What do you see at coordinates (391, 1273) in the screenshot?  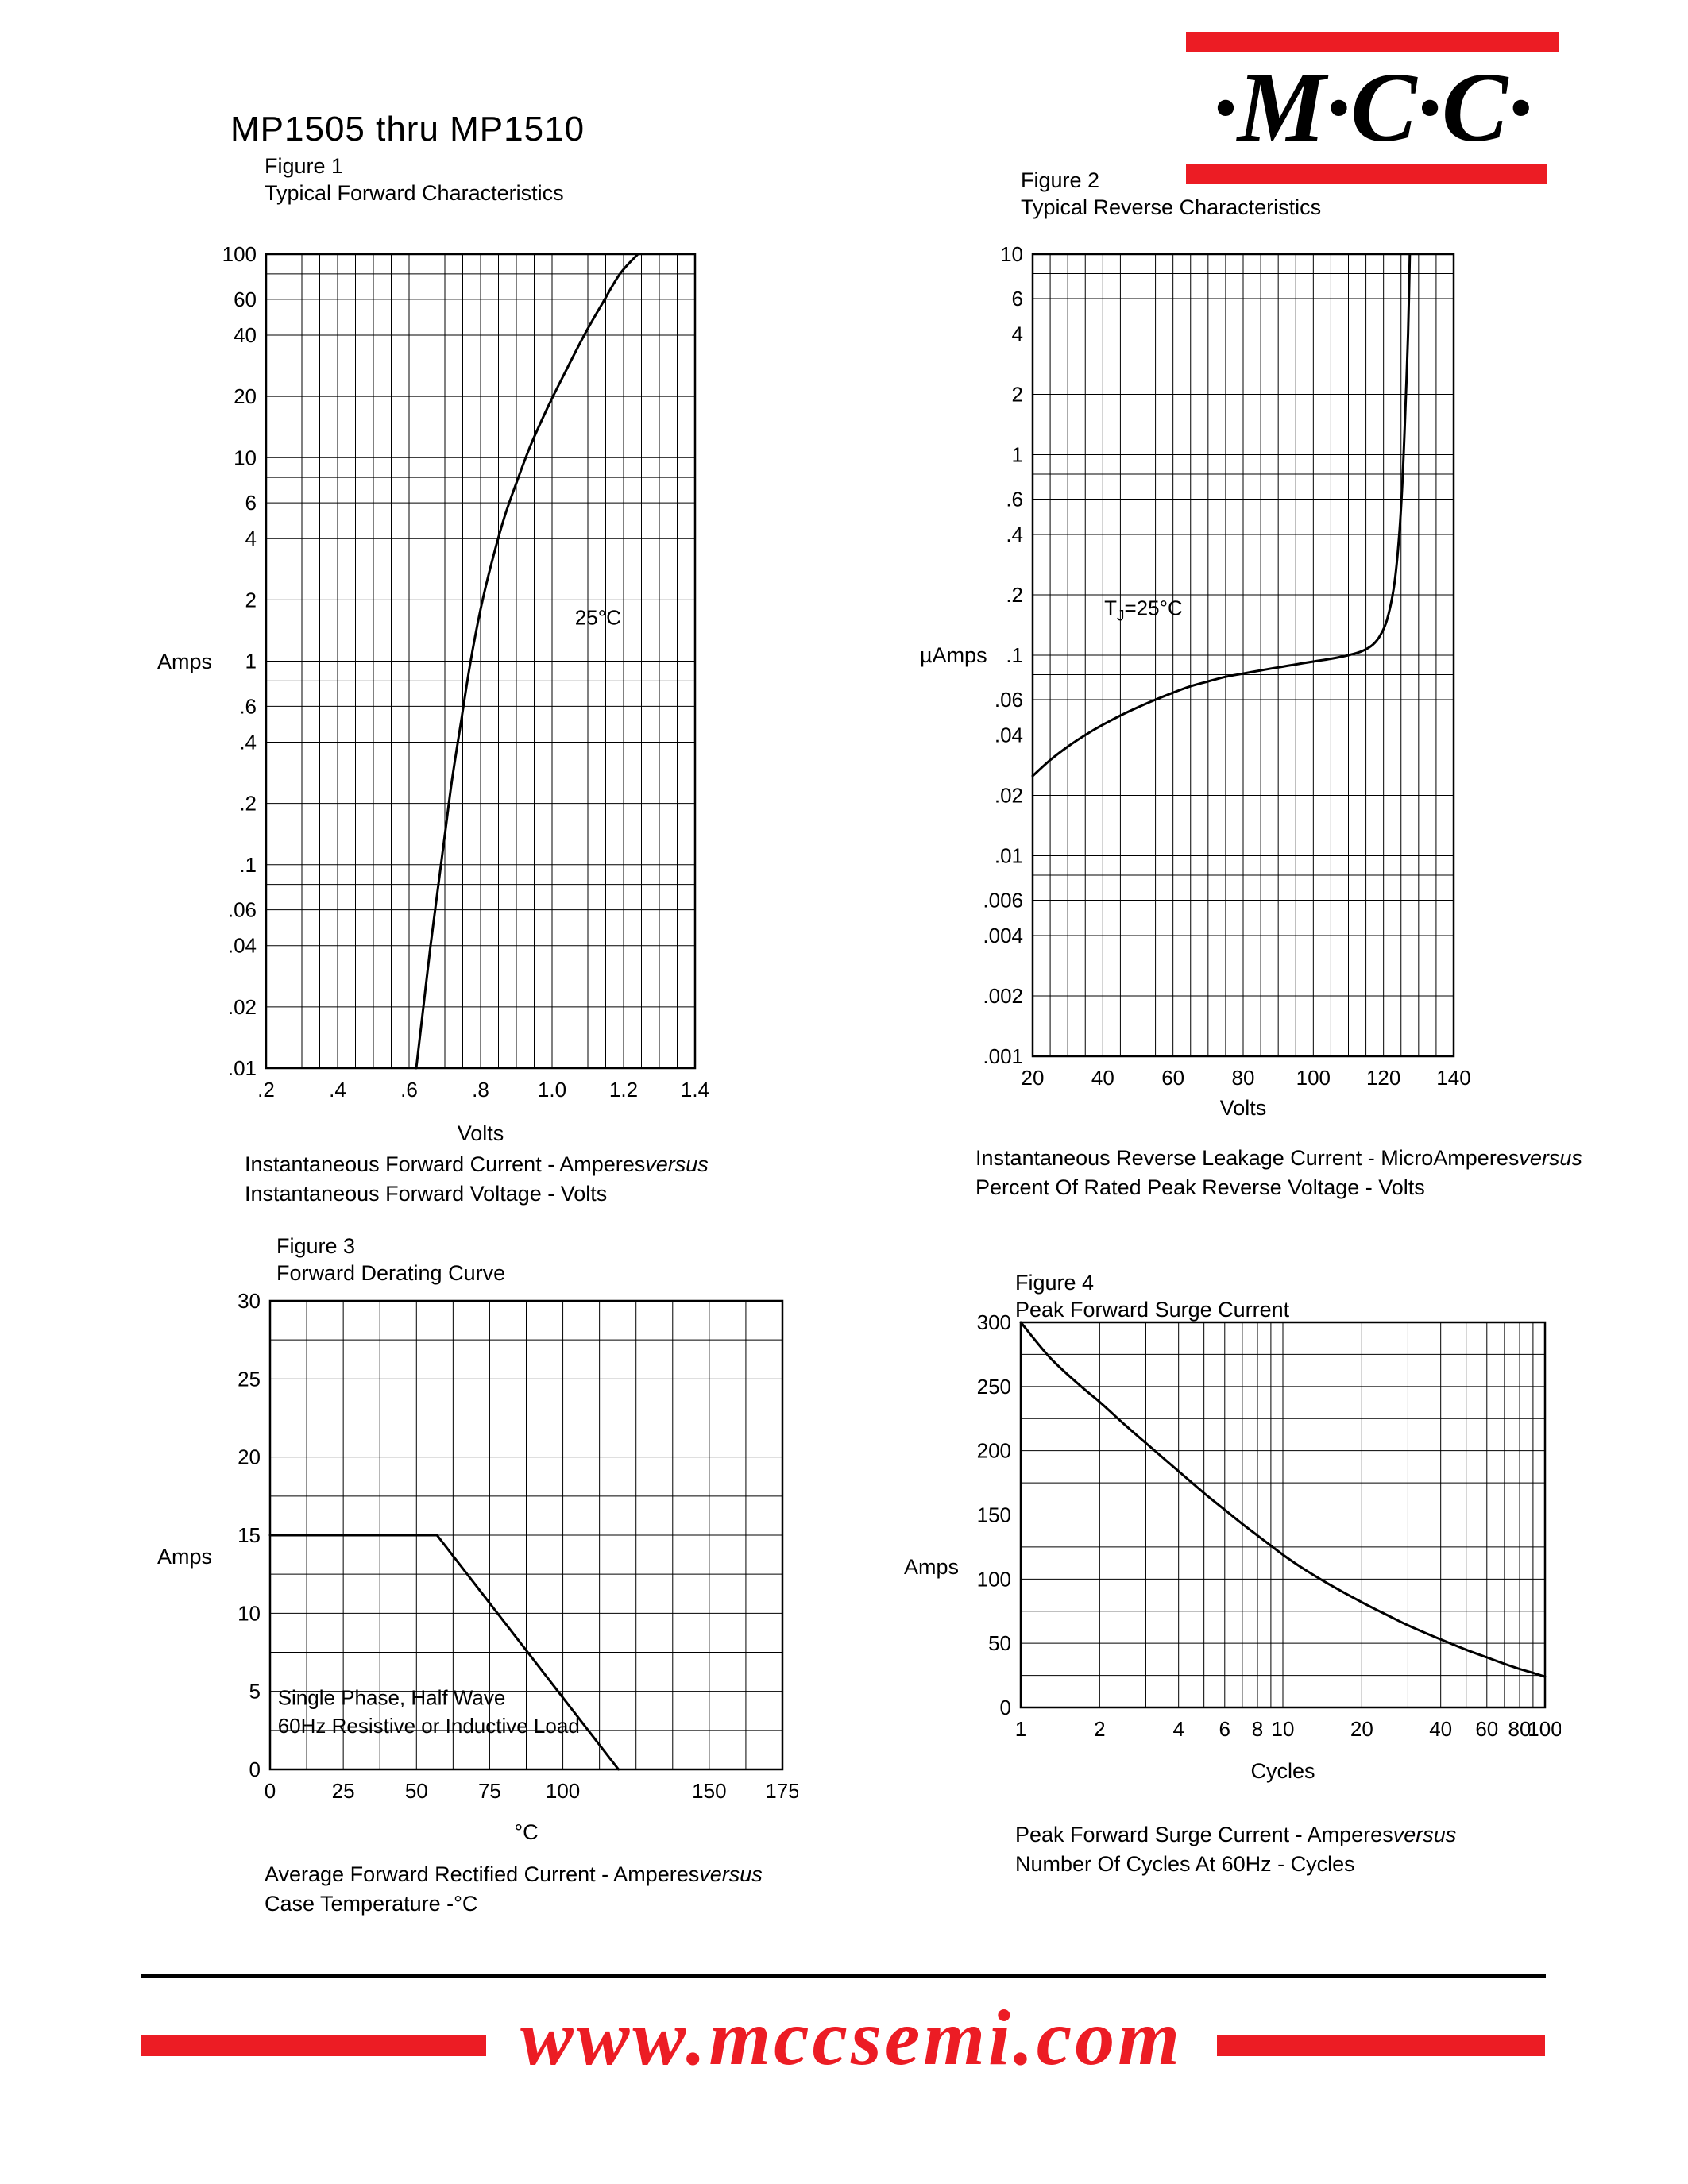 I see `figure3-title: Forward Derating Curve` at bounding box center [391, 1273].